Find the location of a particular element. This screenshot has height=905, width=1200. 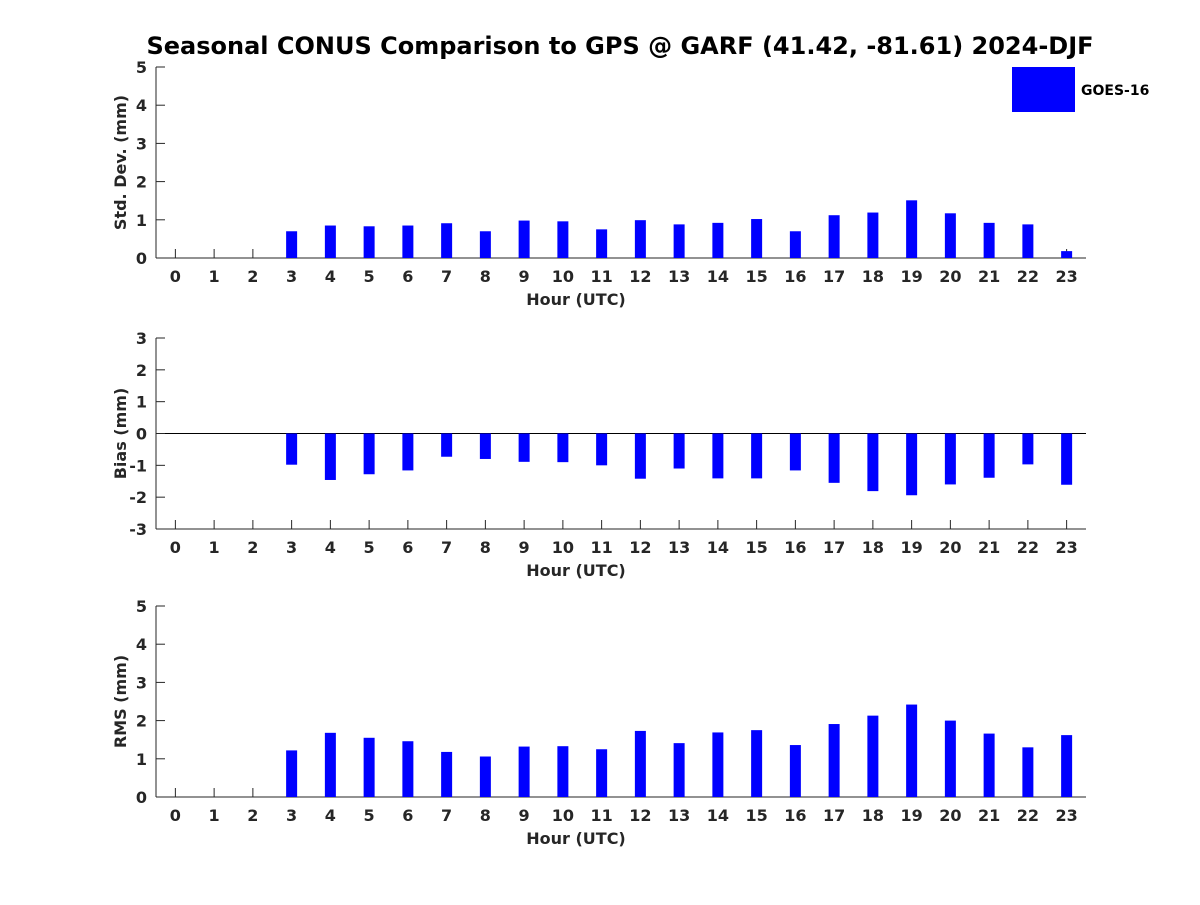

y-tick-label: 3 is located at coordinates (141, 143).